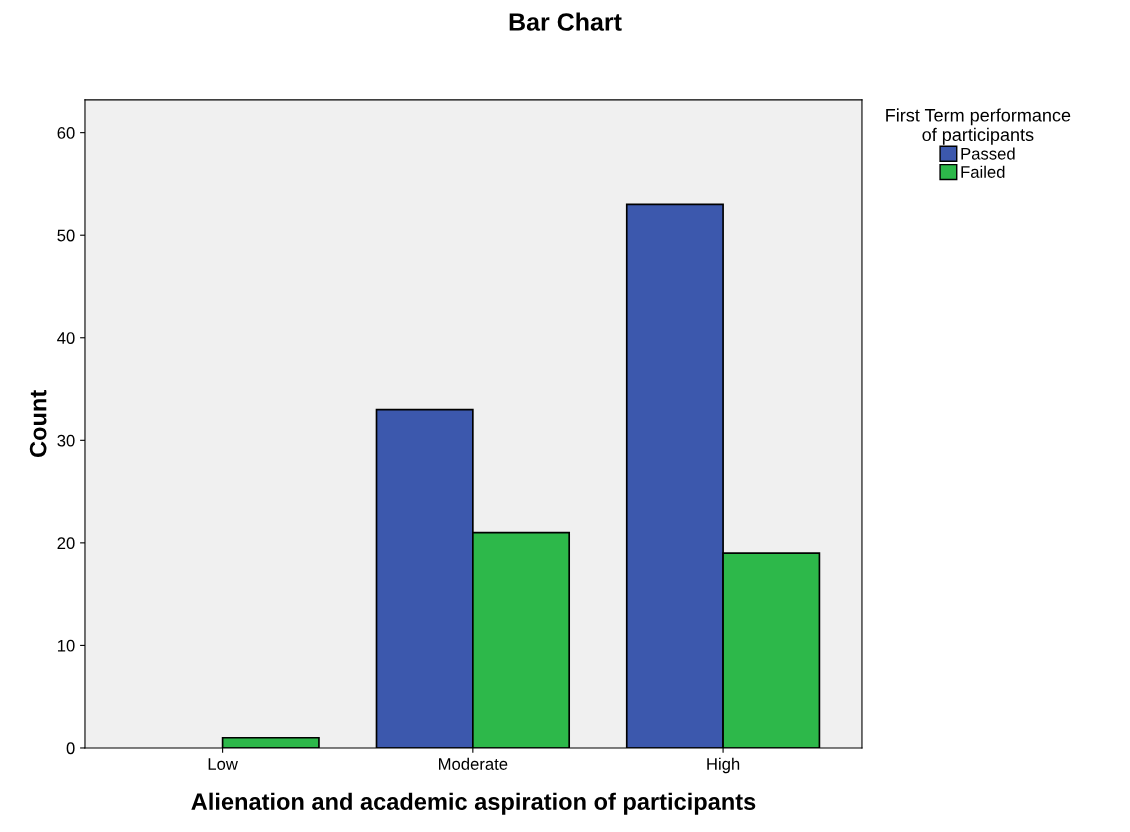 Image resolution: width=1130 pixels, height=832 pixels. Describe the element at coordinates (223, 764) in the screenshot. I see `x-tick-label: Low` at that location.